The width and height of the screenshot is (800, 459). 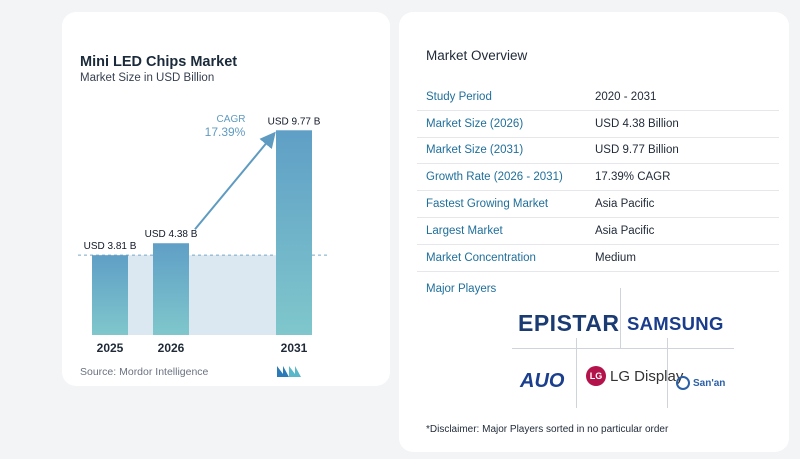 I want to click on lg-circle-icon: LG, so click(x=596, y=376).